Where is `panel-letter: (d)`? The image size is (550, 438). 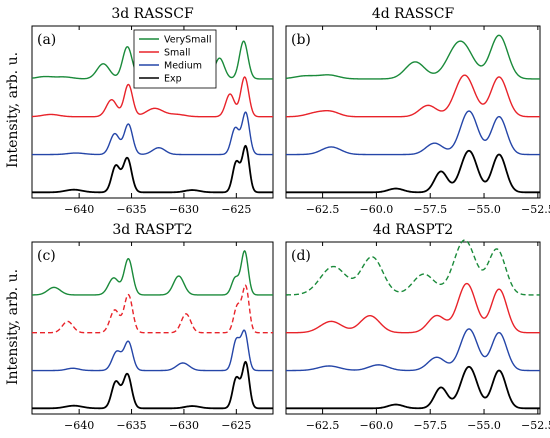
panel-letter: (d) is located at coordinates (301, 256).